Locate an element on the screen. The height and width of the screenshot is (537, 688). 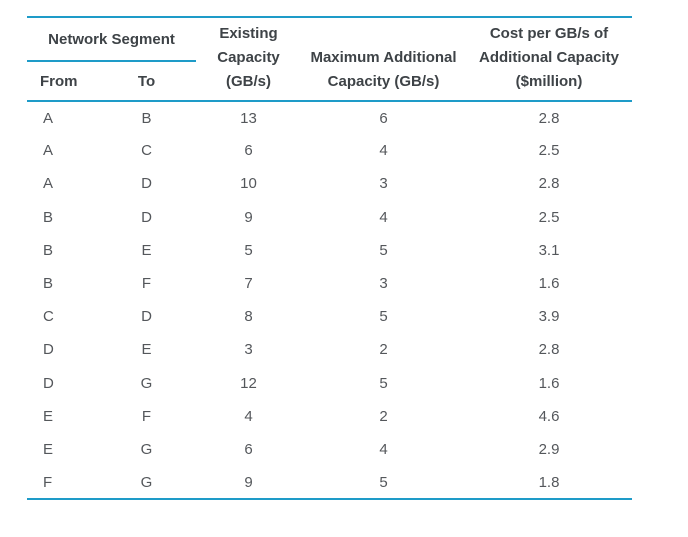
header-existing-capacity: Existing Capacity (GB/s) is located at coordinates (249, 59).